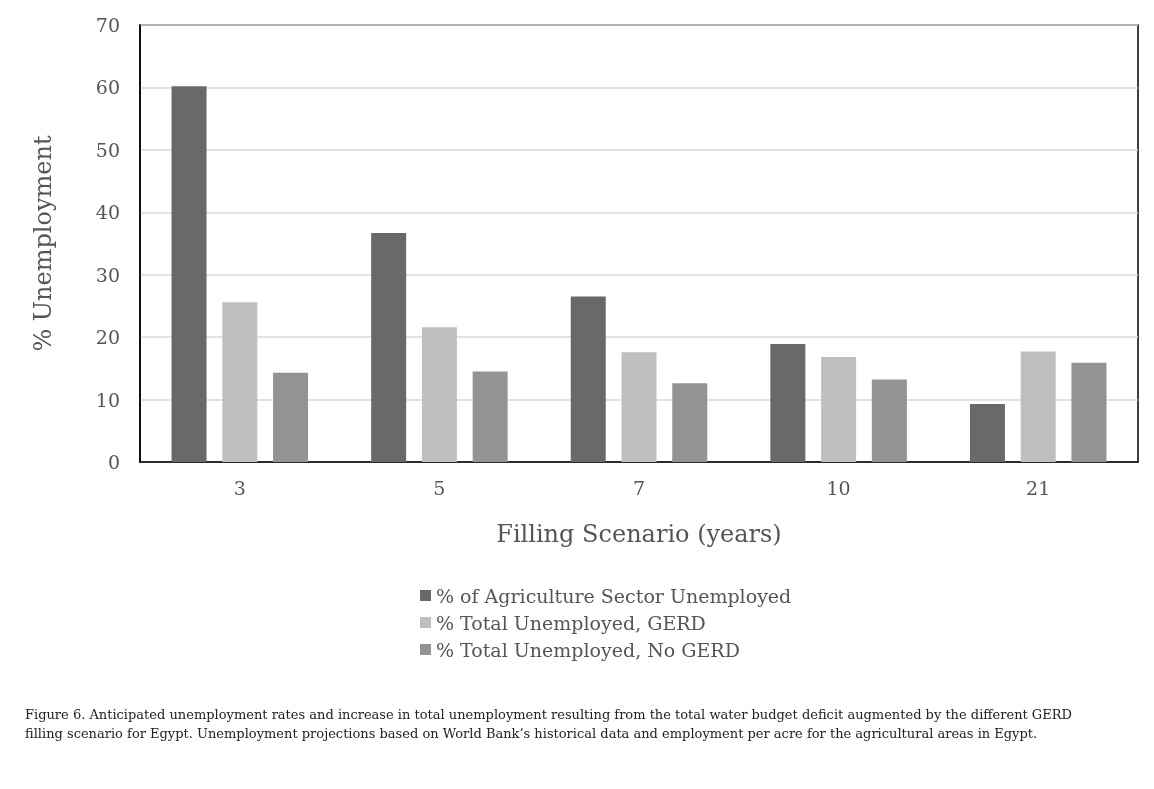  I want to click on y-tick-label: 20, so click(107, 337).